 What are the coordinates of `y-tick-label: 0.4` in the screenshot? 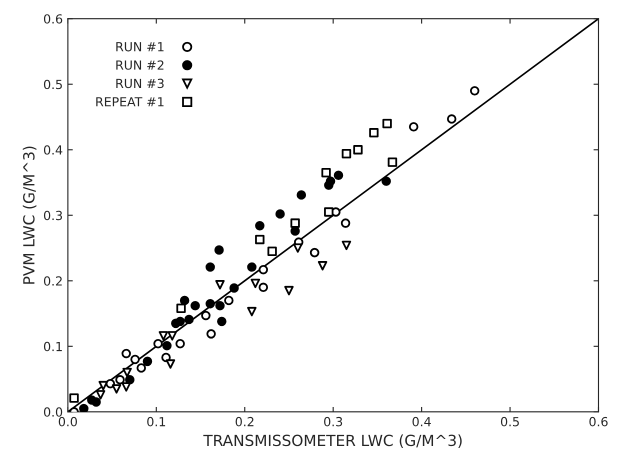 It's located at (53, 150).